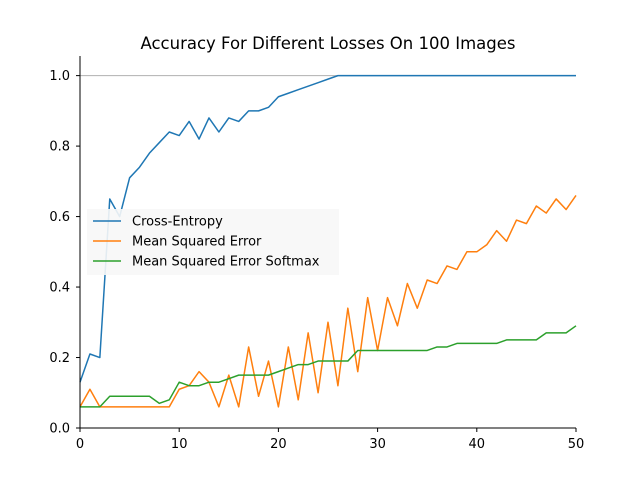 The height and width of the screenshot is (480, 640). I want to click on y-tick-label: 0.4, so click(59, 288).